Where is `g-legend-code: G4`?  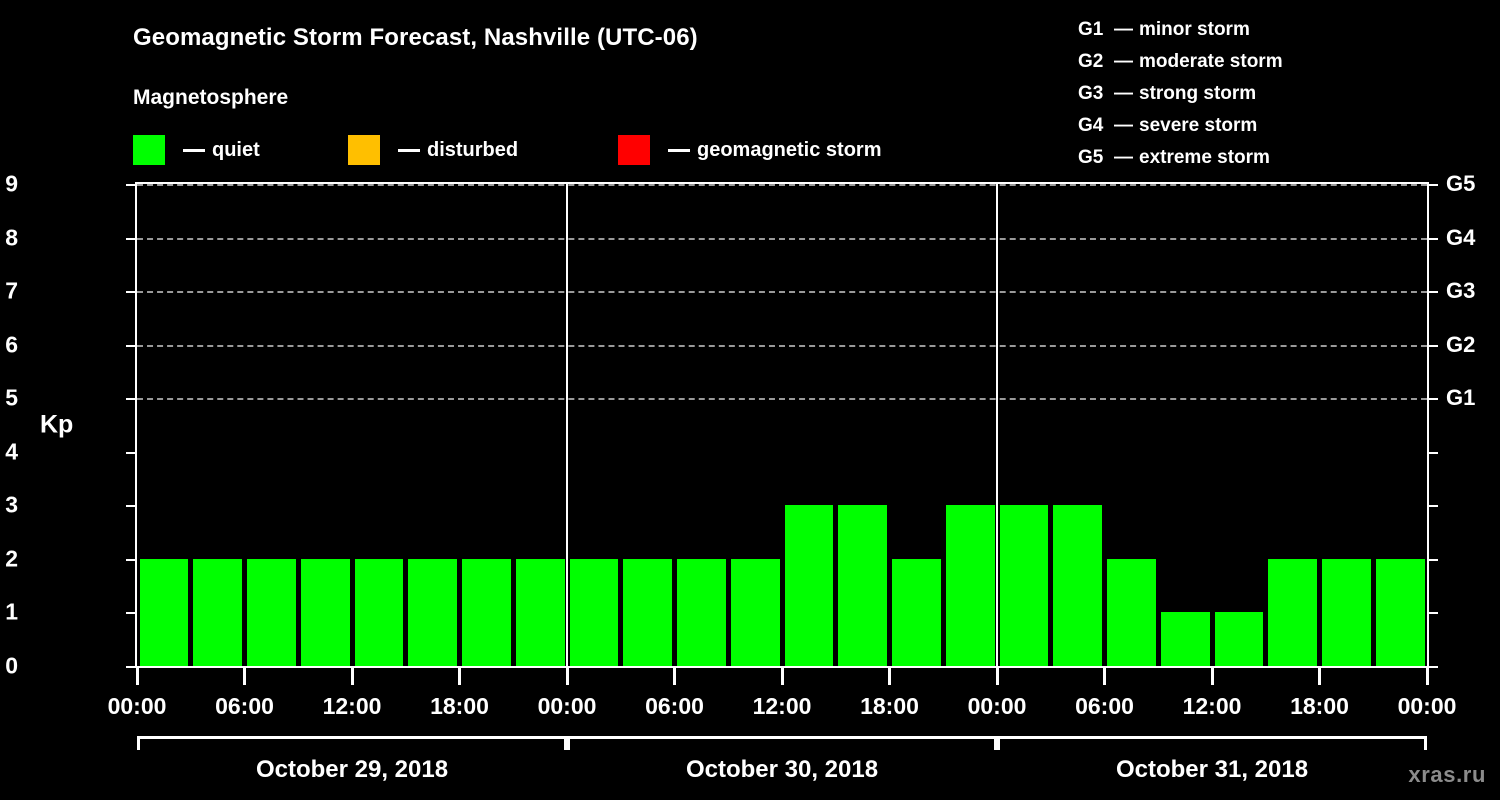 g-legend-code: G4 is located at coordinates (1091, 125).